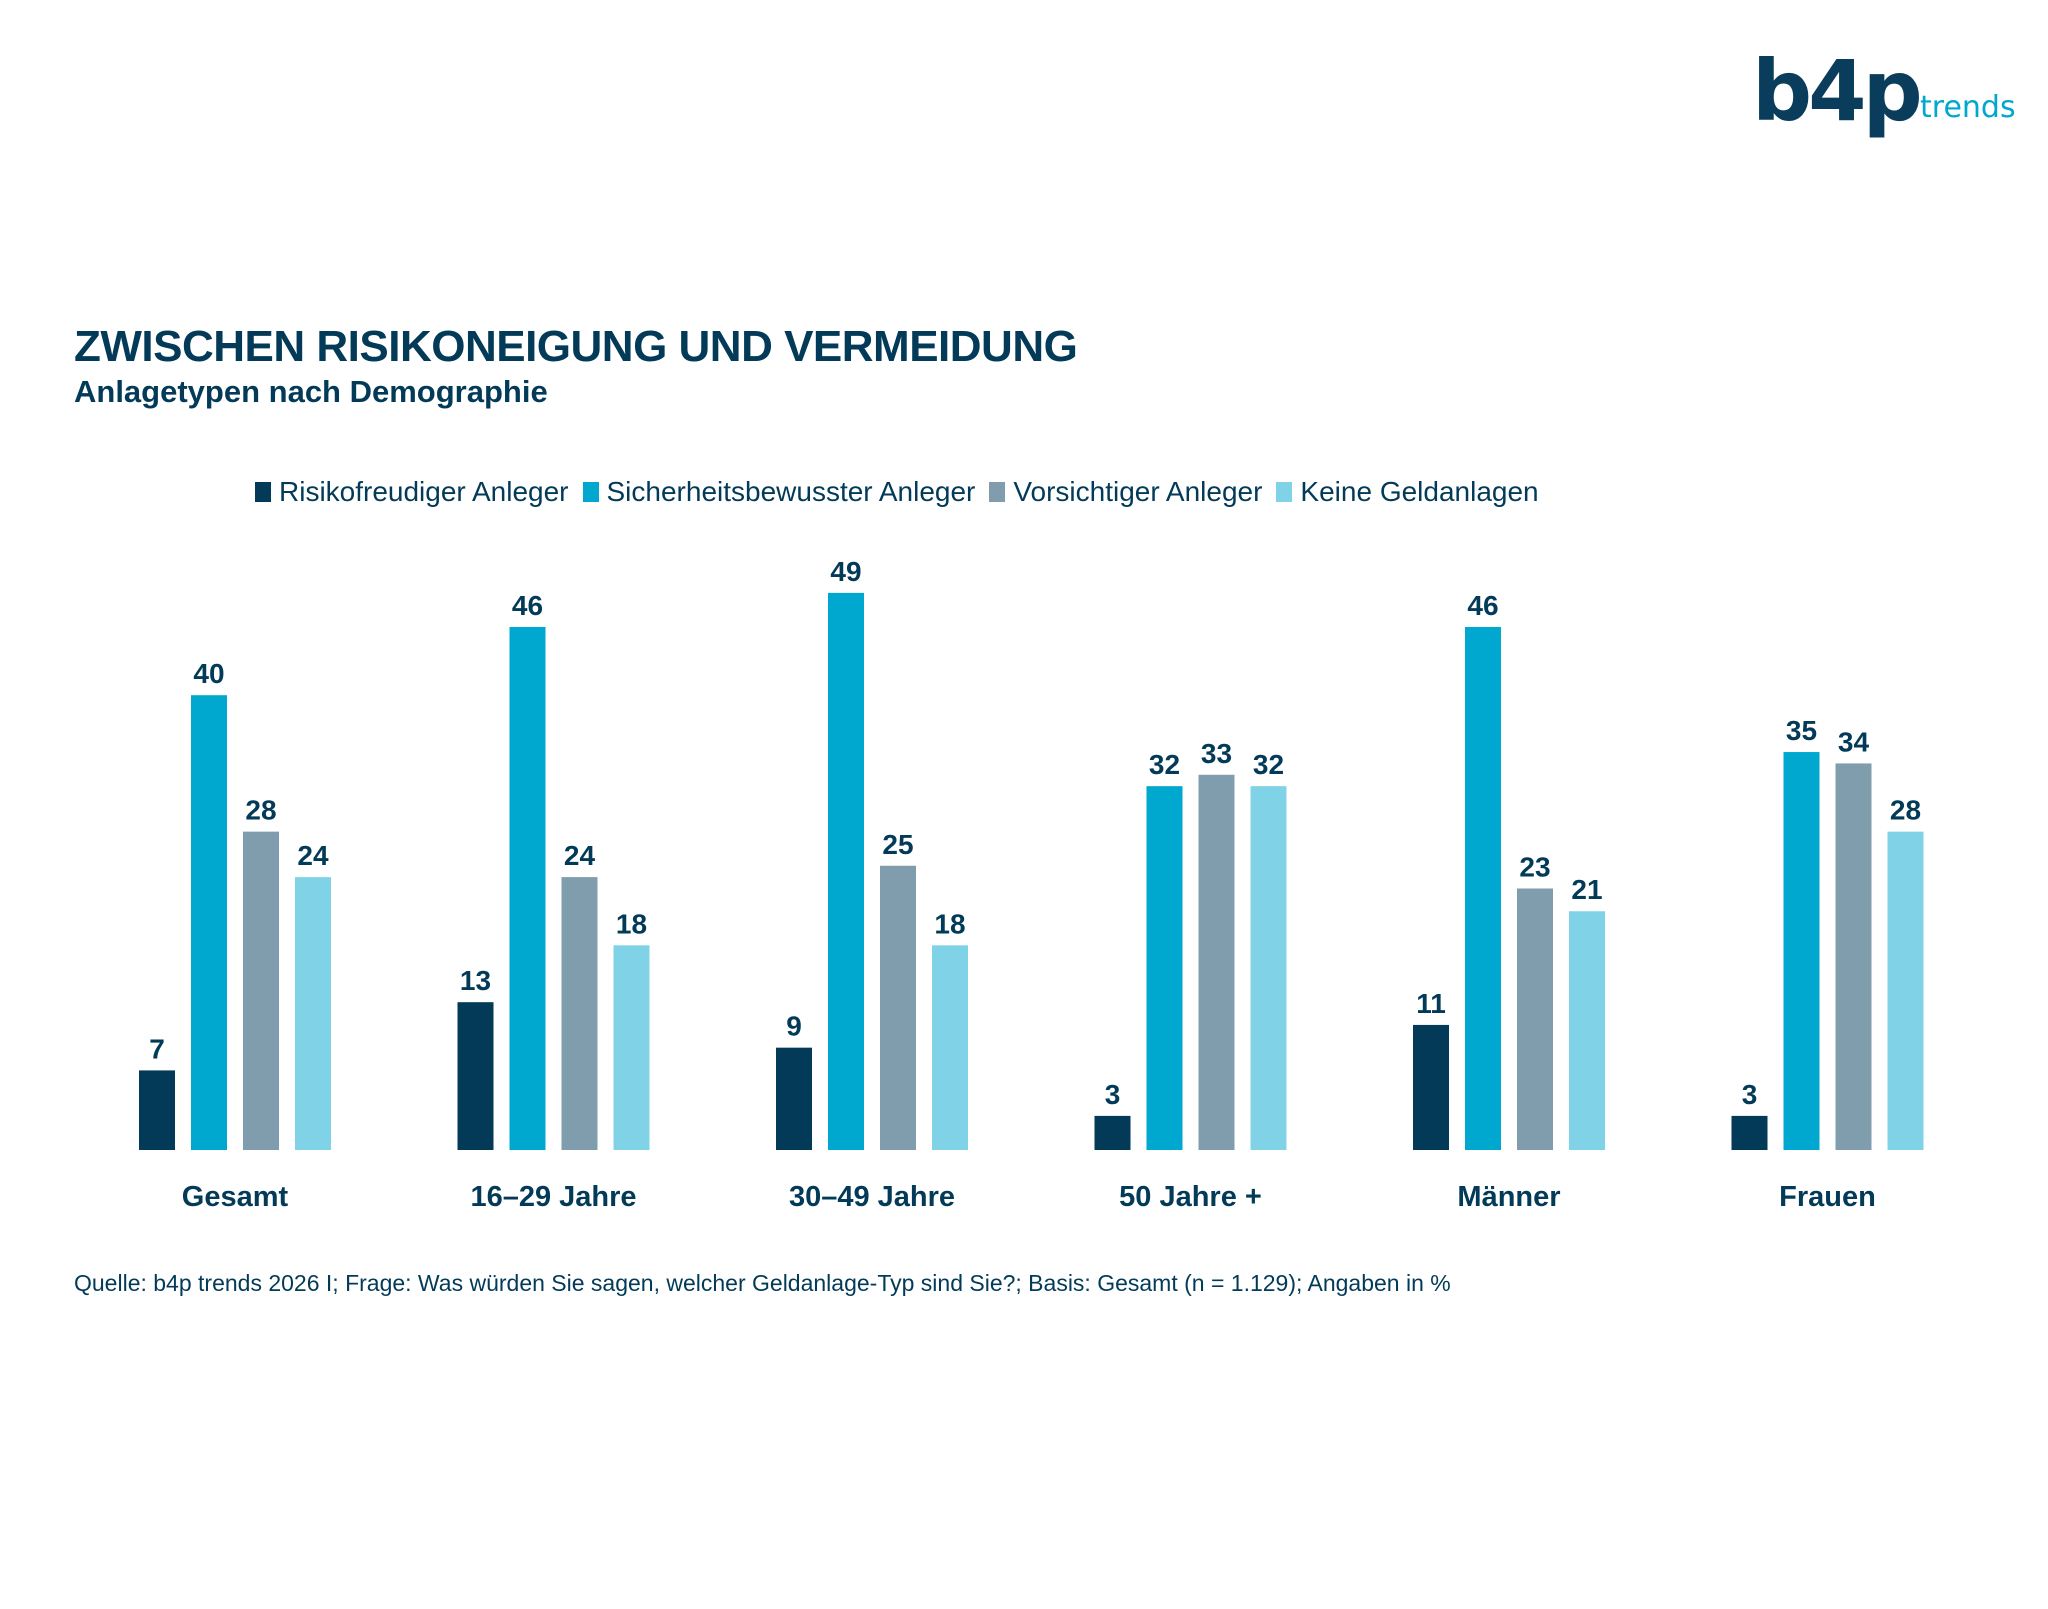 The image size is (2048, 1609). I want to click on logo-suffix: trends, so click(1968, 107).